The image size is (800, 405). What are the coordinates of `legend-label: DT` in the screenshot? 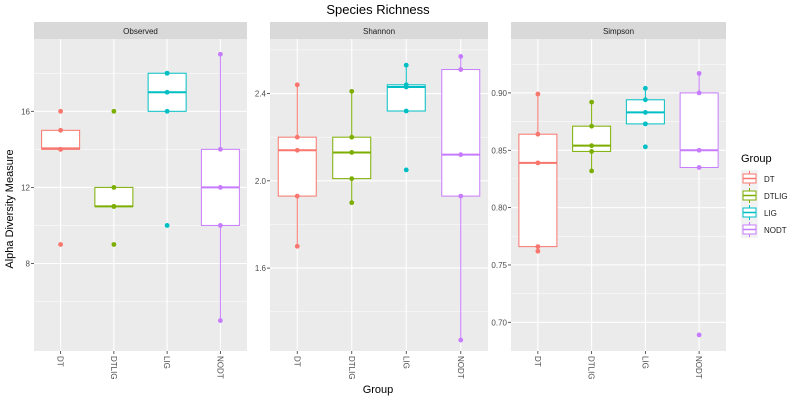 It's located at (769, 179).